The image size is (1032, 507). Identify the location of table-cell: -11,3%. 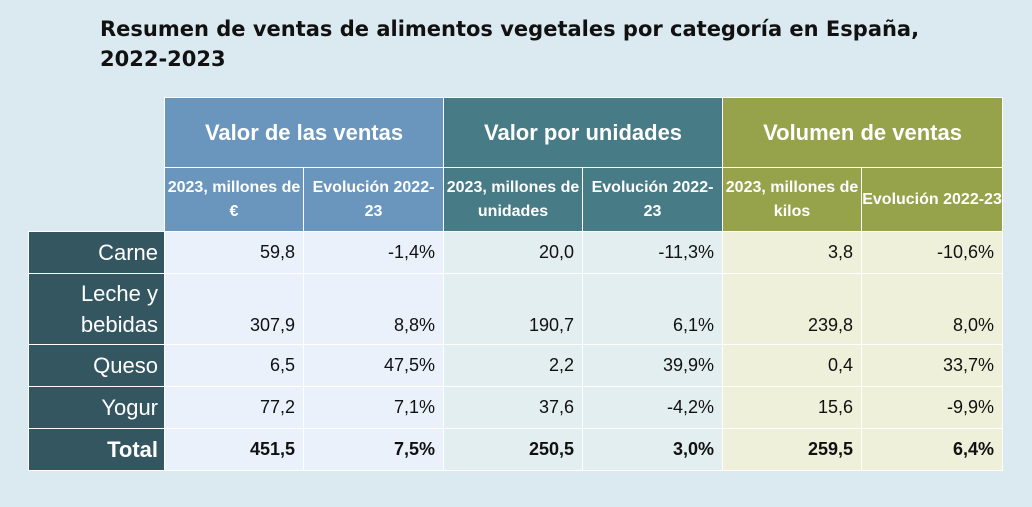
(653, 252).